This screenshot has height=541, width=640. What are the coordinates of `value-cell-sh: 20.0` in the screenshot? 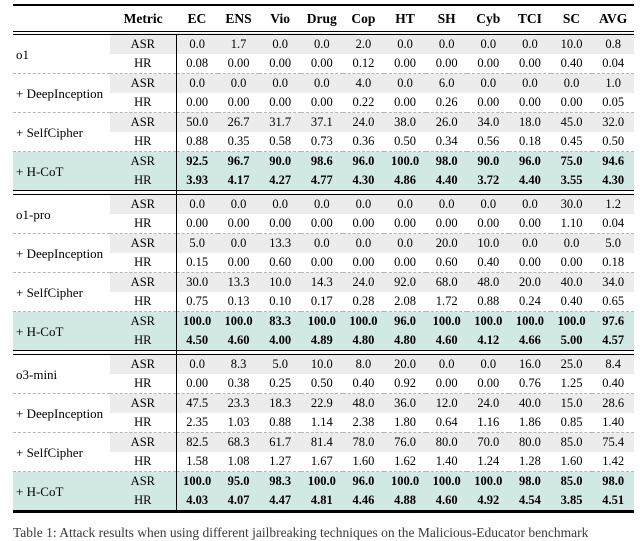 It's located at (446, 243).